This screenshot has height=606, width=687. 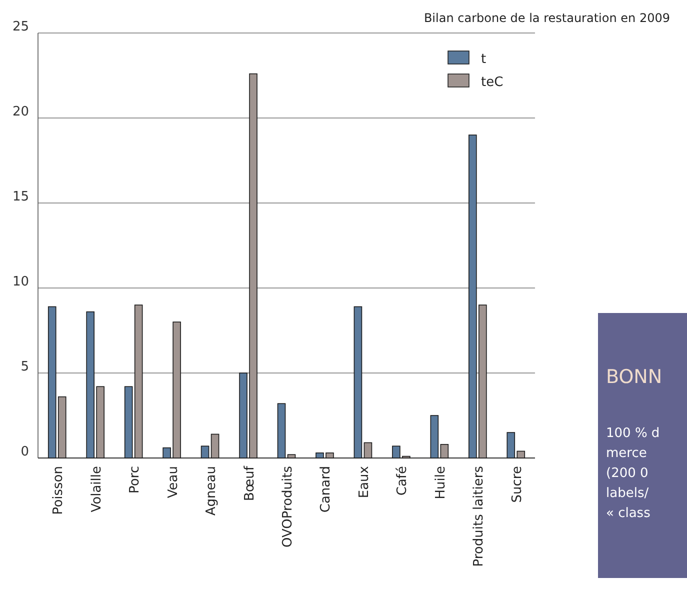 What do you see at coordinates (626, 453) in the screenshot?
I see `text: merce` at bounding box center [626, 453].